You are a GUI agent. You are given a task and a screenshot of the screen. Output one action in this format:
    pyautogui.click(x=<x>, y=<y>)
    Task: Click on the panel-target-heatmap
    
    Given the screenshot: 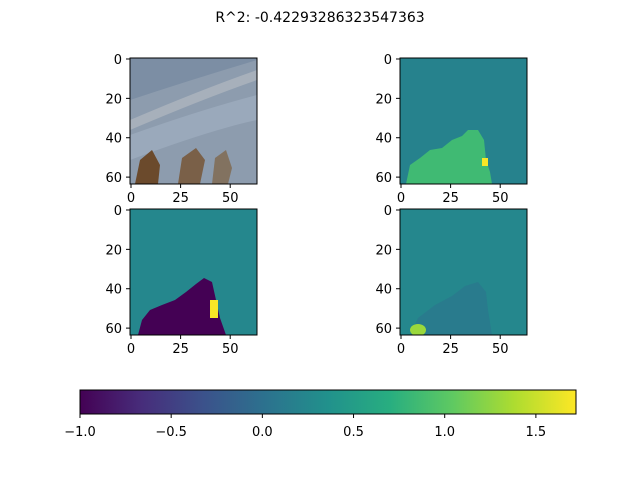 What is the action you would take?
    pyautogui.click(x=463, y=121)
    